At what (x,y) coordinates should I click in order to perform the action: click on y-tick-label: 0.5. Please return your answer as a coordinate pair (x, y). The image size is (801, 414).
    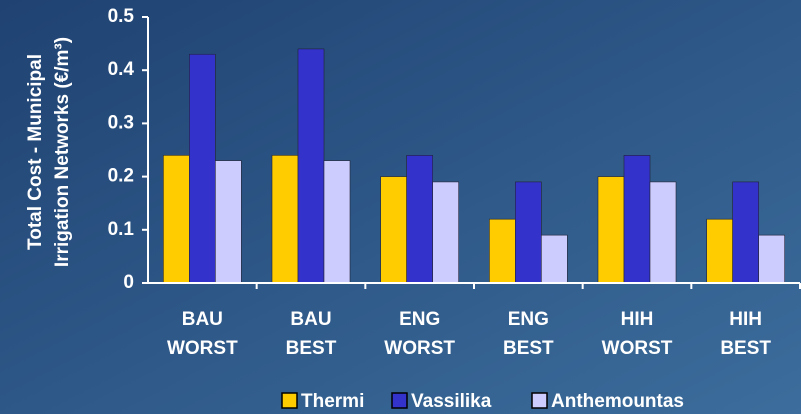
    Looking at the image, I should click on (121, 16).